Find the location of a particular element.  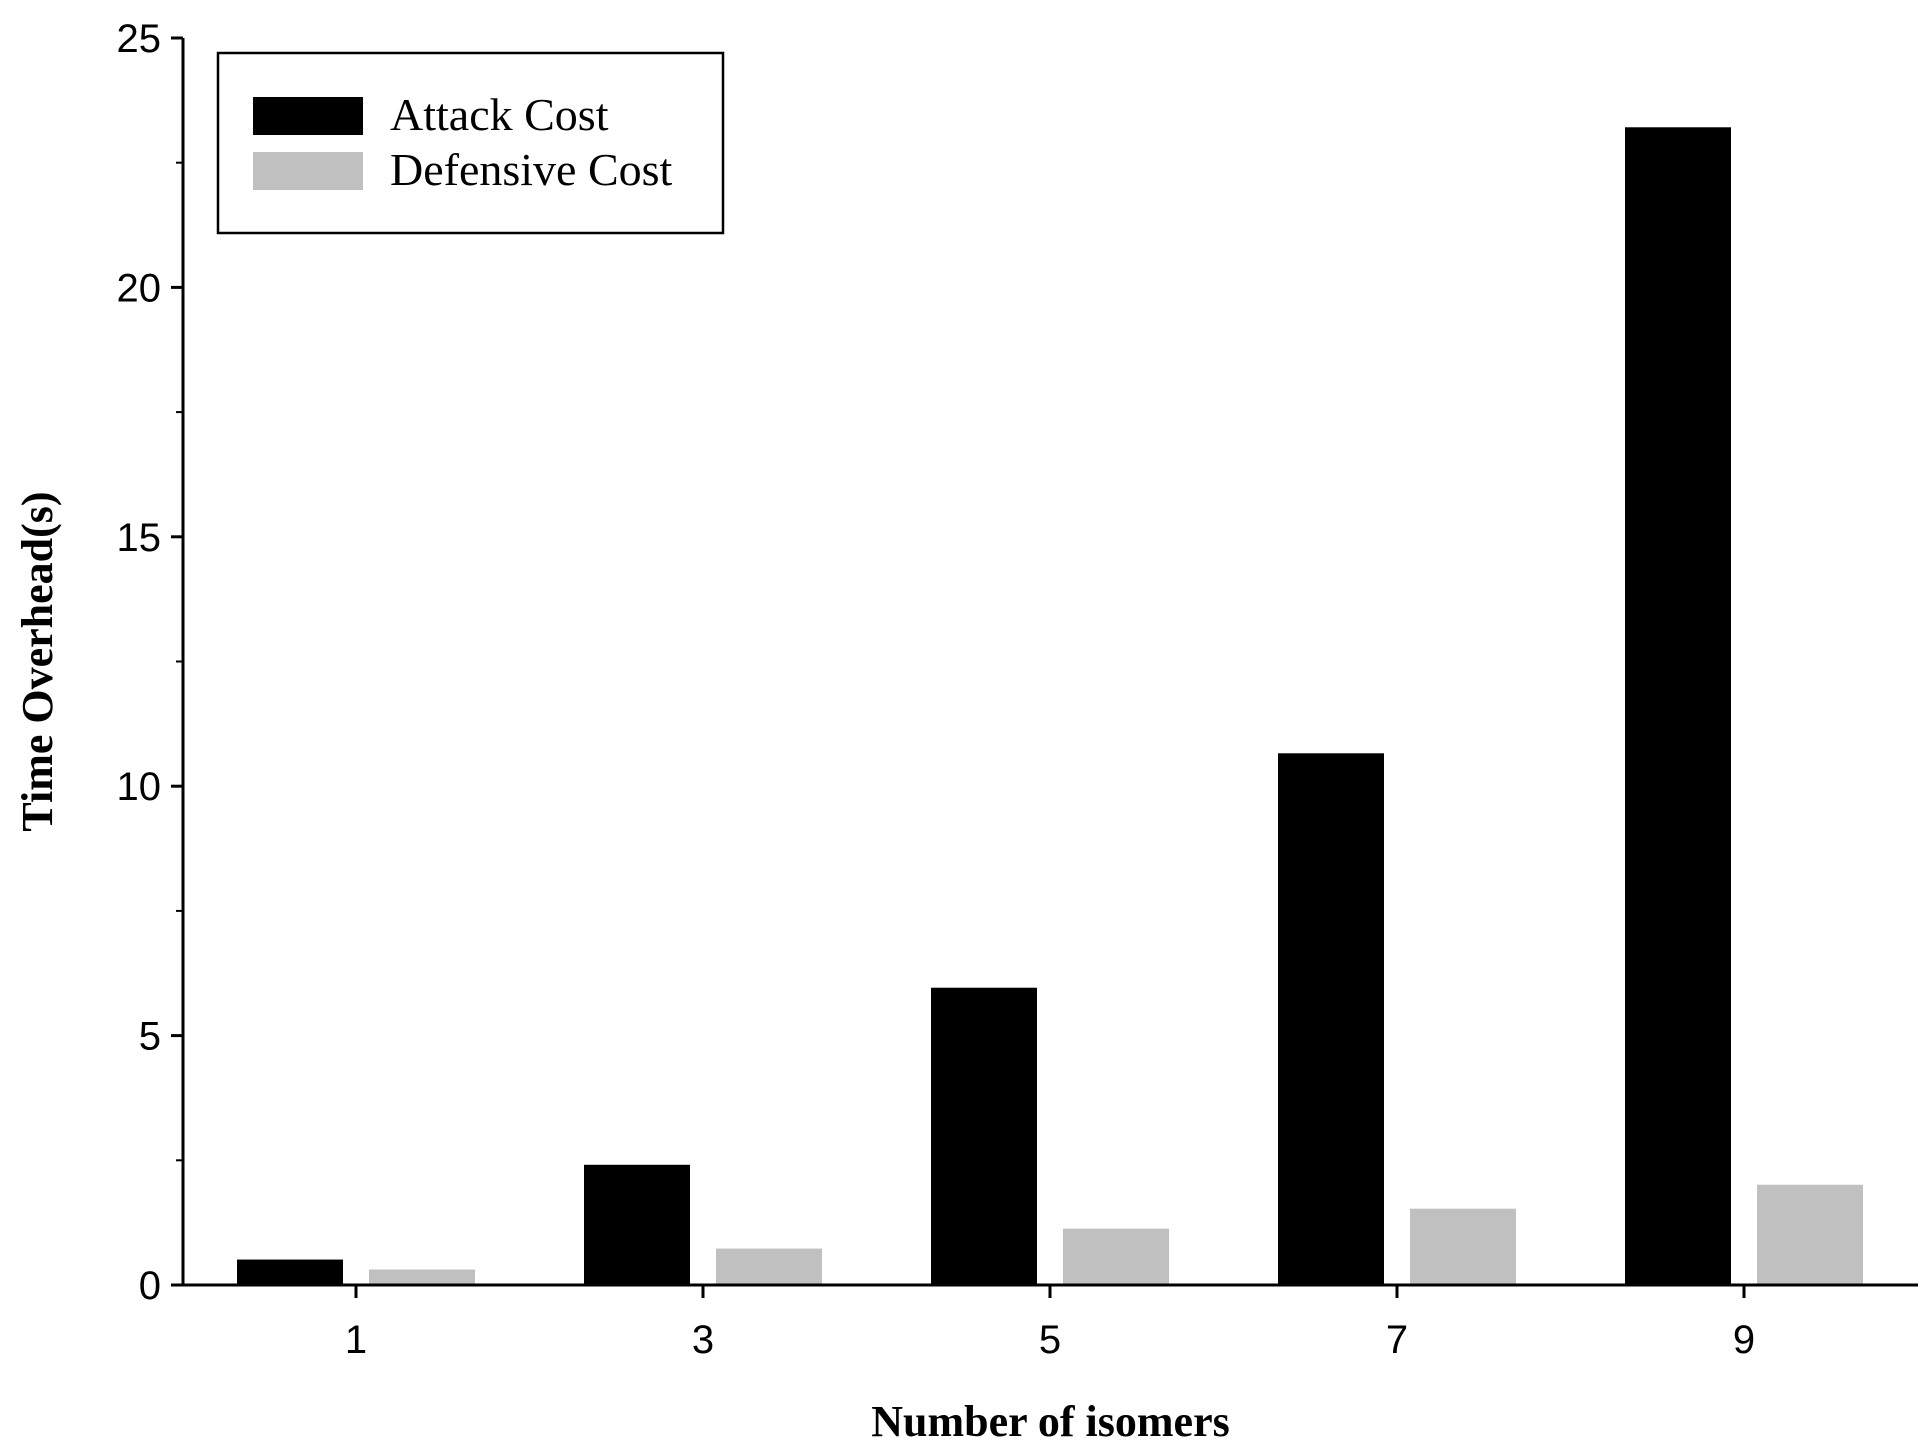

y-tick-label: 15 is located at coordinates (139, 538).